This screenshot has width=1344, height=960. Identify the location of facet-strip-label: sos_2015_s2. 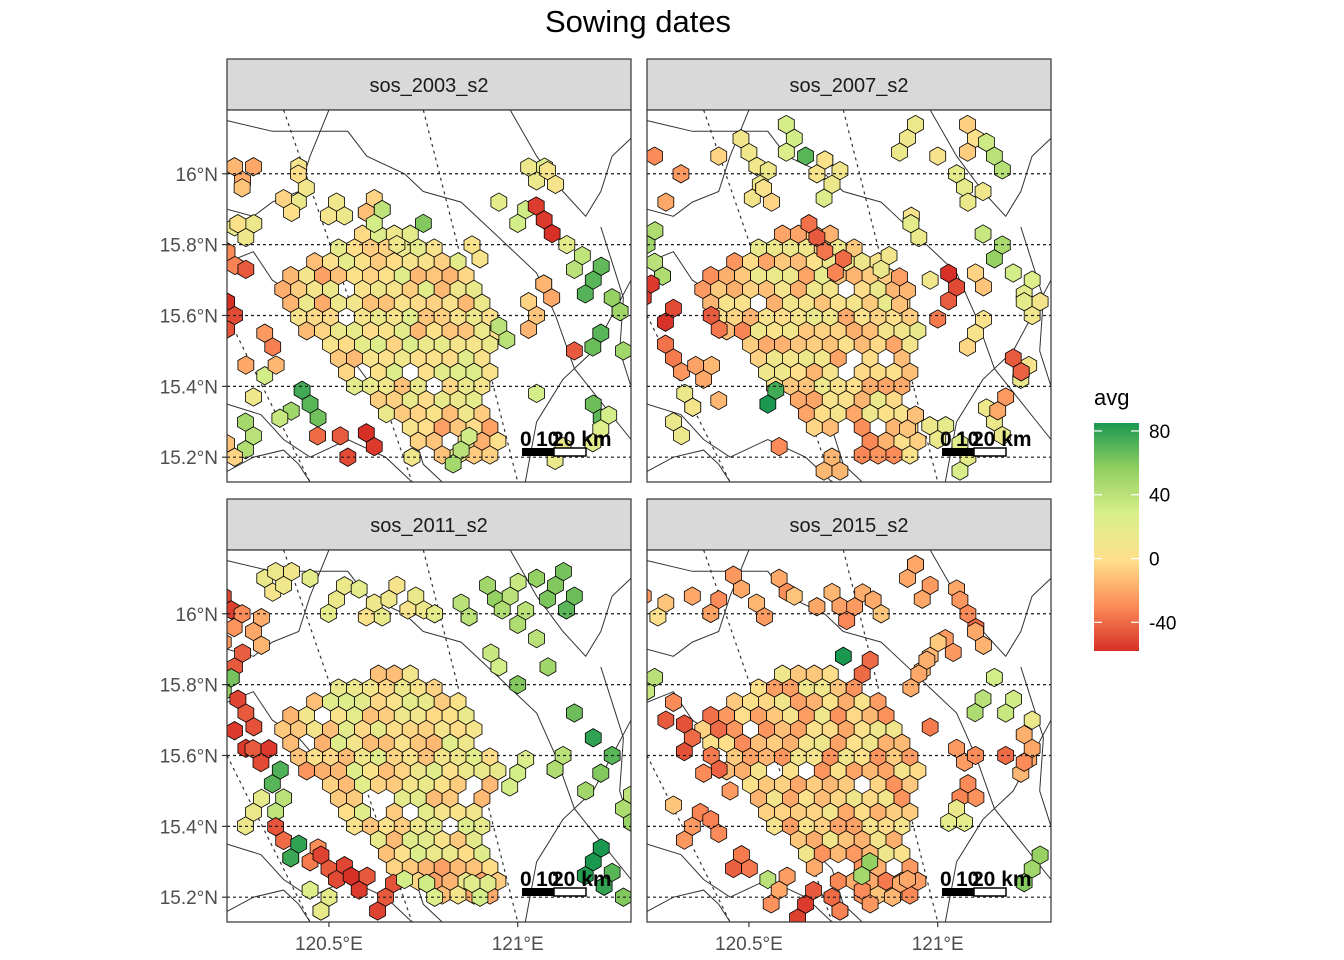
(849, 526).